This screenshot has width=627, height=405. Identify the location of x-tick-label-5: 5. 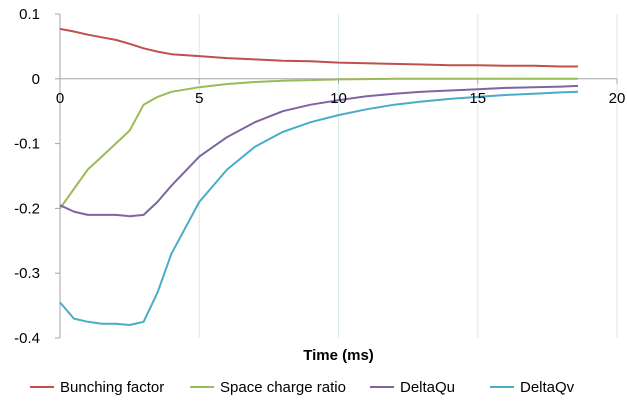
(199, 98).